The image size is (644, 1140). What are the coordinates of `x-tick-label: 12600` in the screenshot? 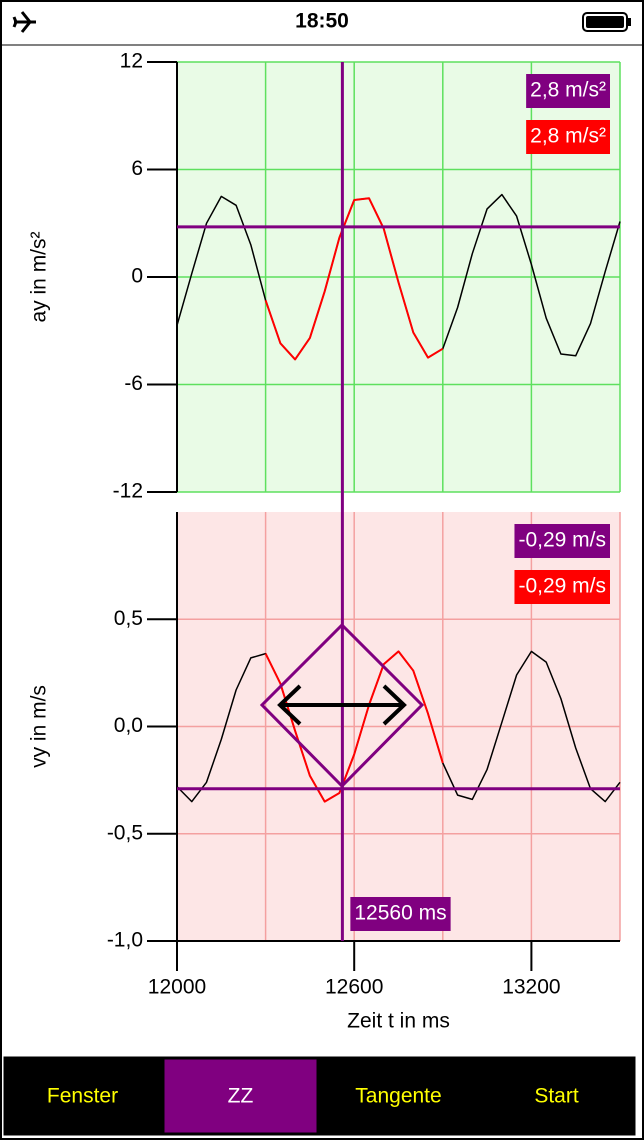 It's located at (354, 987).